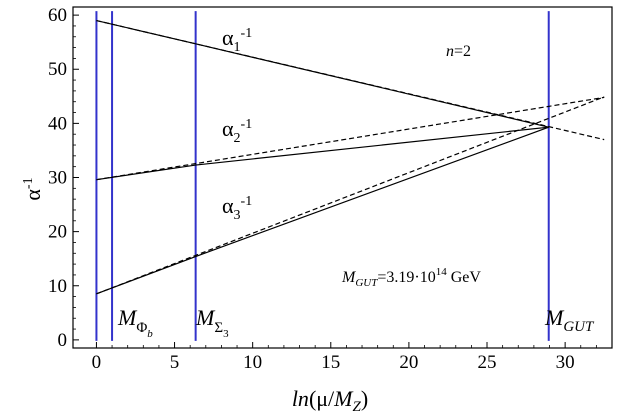 The image size is (623, 418). Describe the element at coordinates (57, 232) in the screenshot. I see `y-tick-label: 20` at that location.